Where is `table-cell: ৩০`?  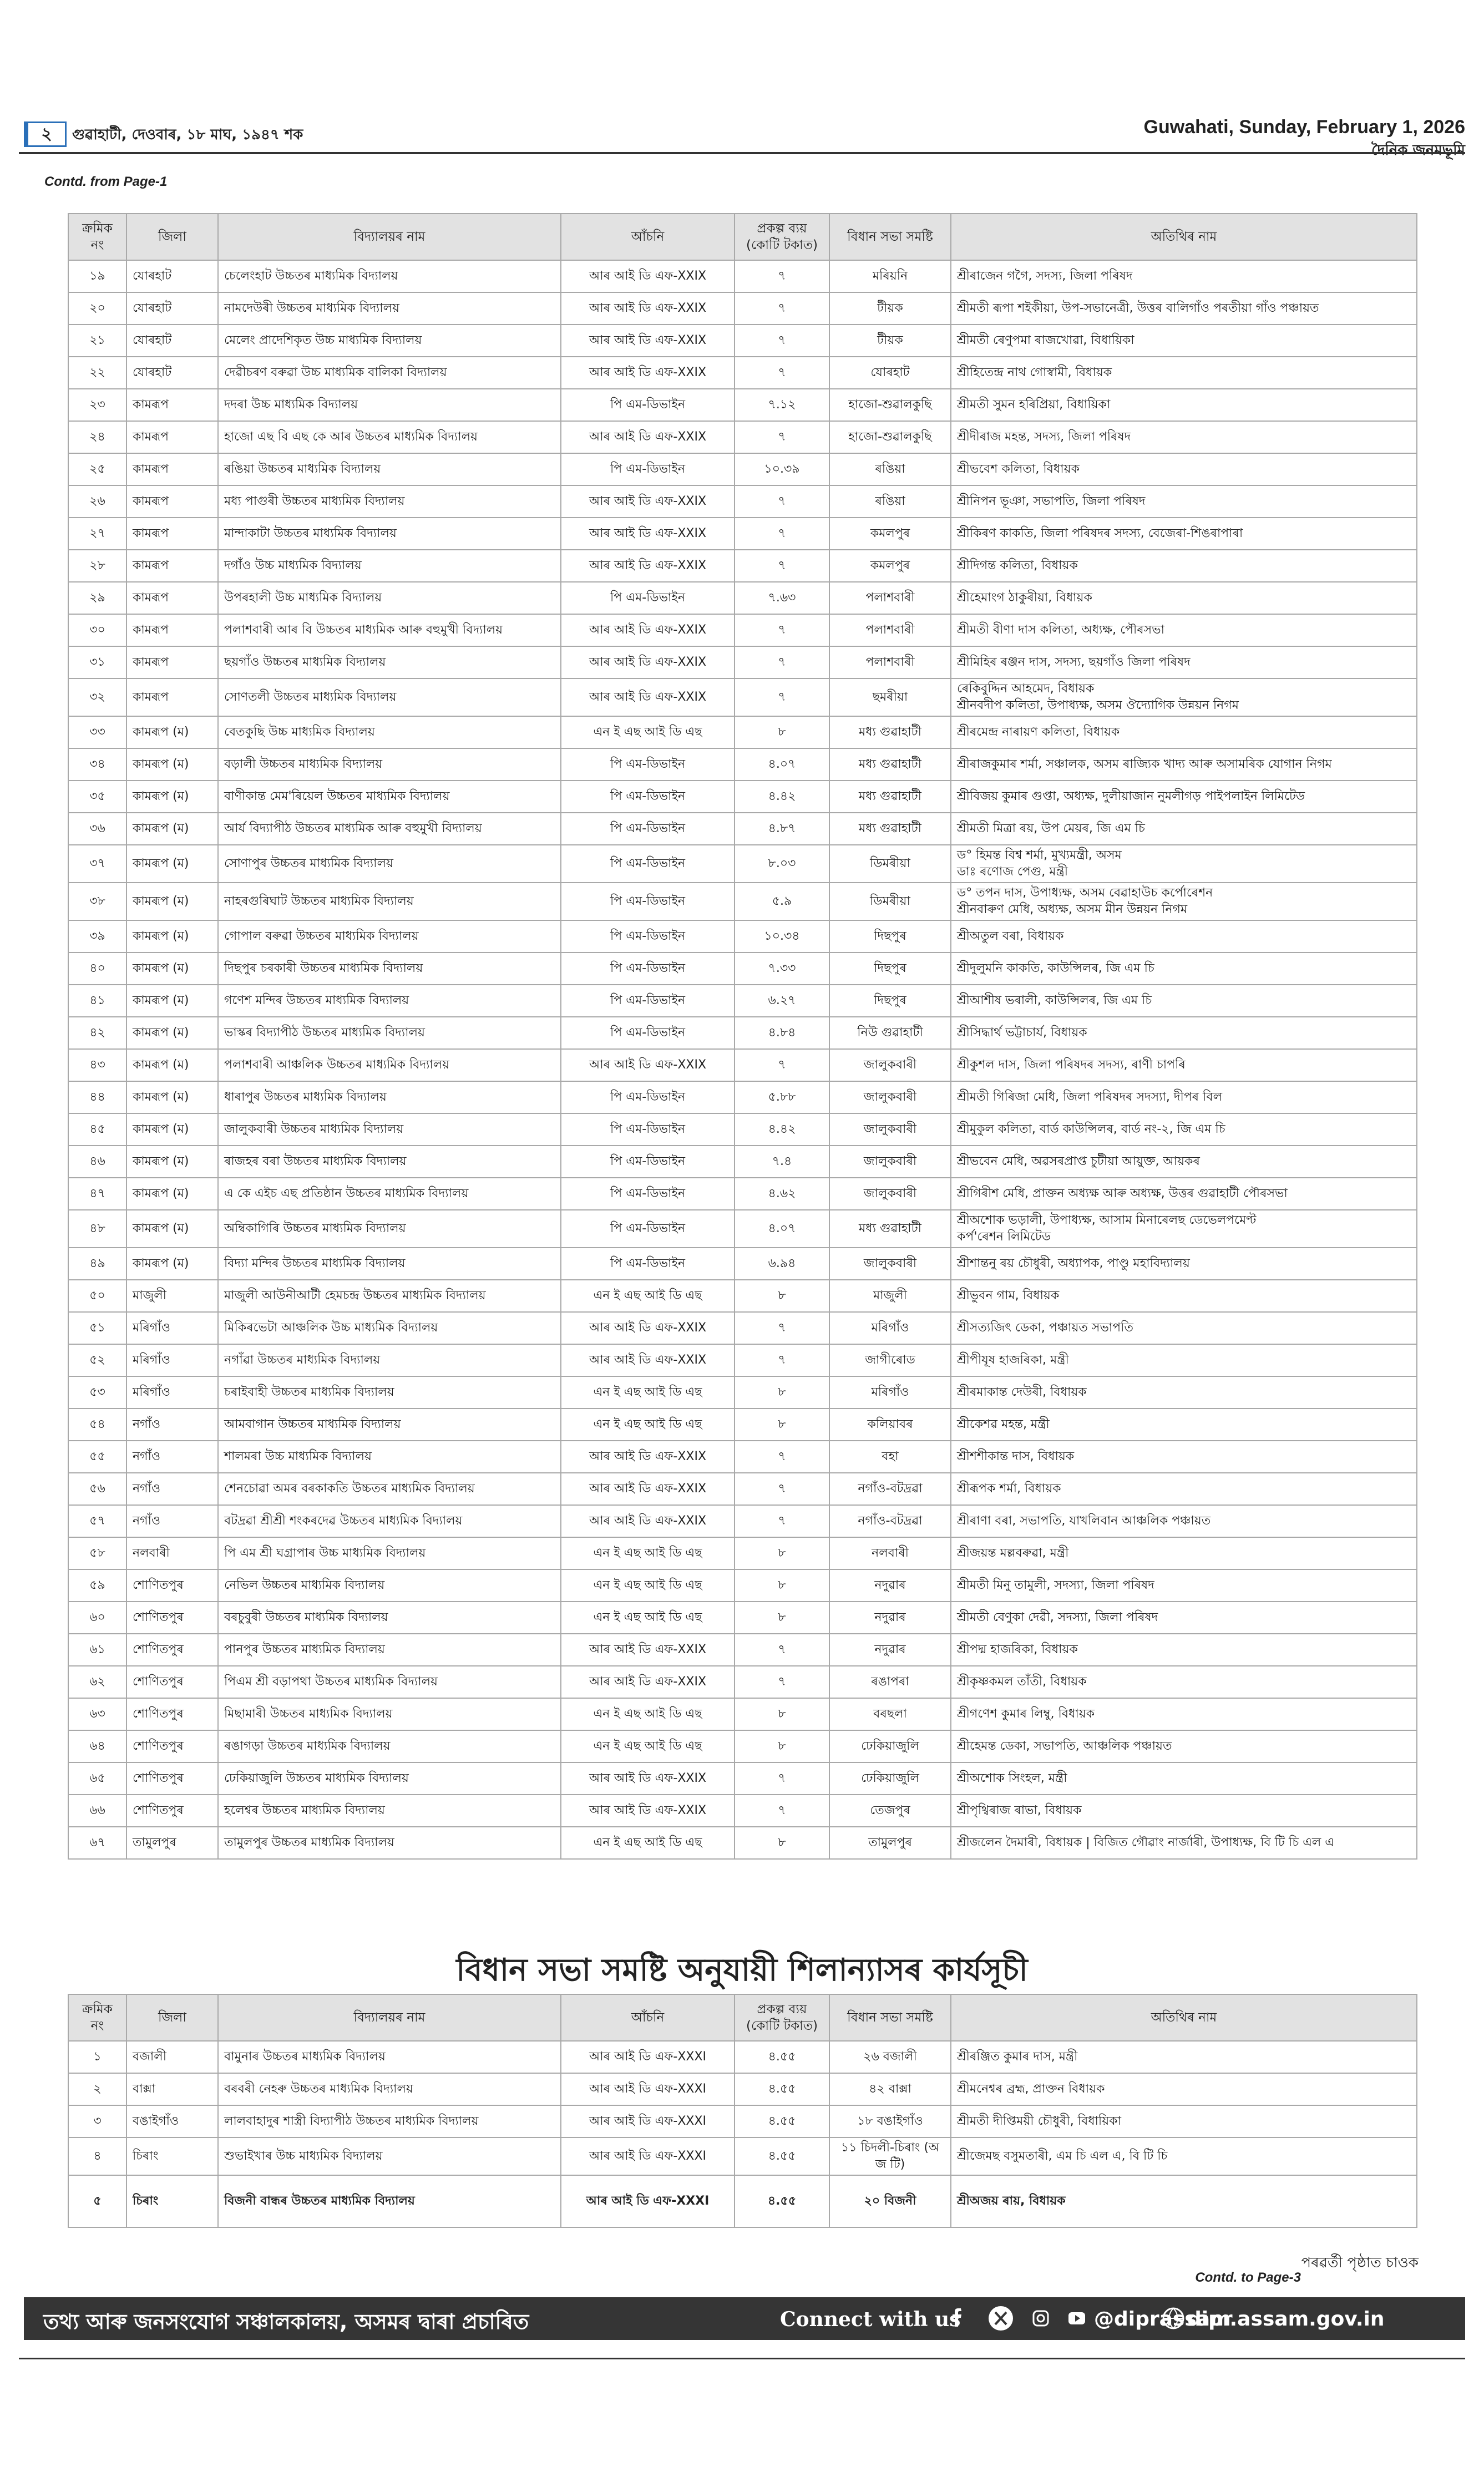
table-cell: ৩০ is located at coordinates (97, 630).